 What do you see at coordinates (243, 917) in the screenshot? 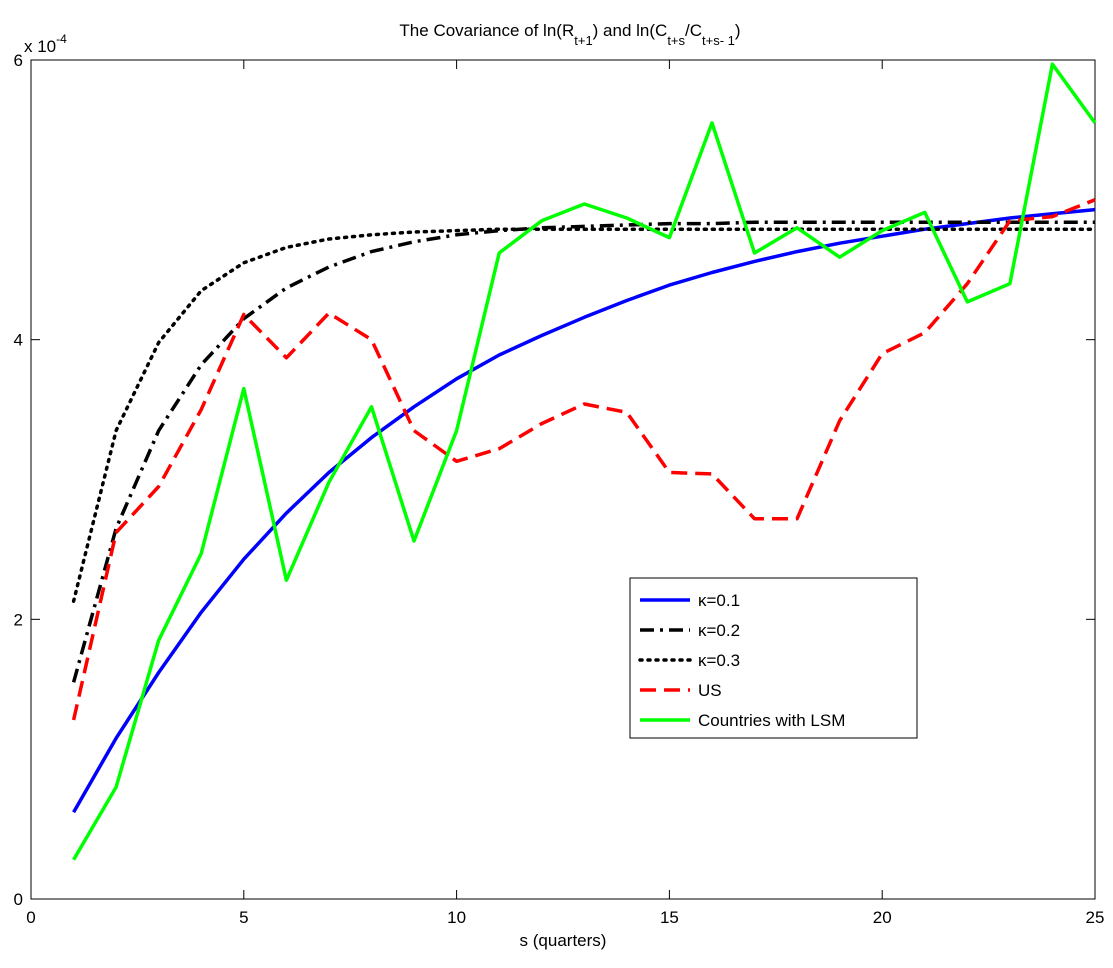
I see `x-tick-label: 5` at bounding box center [243, 917].